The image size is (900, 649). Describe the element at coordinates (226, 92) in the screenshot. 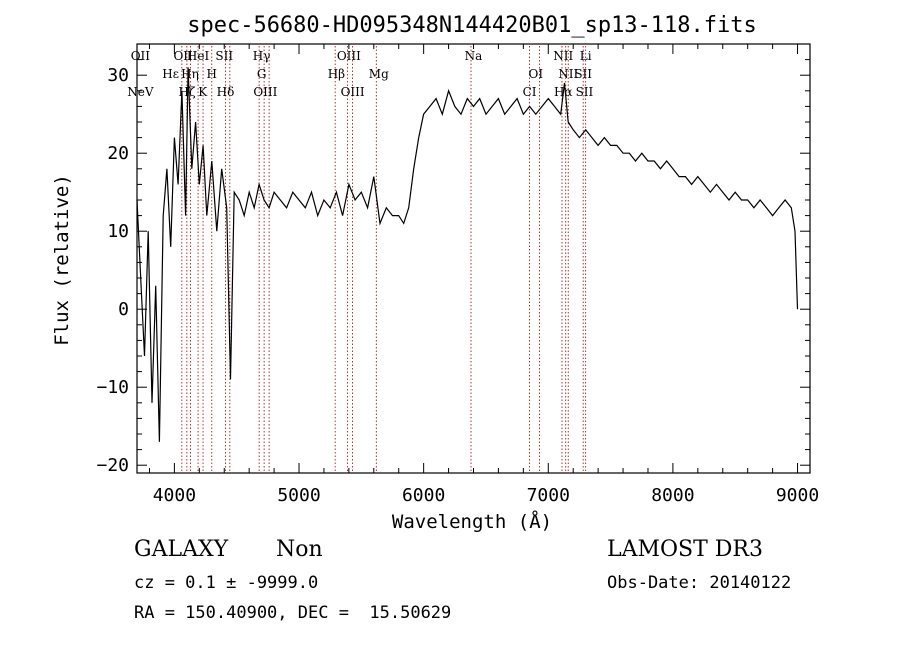

I see `line-label: Hδ` at that location.